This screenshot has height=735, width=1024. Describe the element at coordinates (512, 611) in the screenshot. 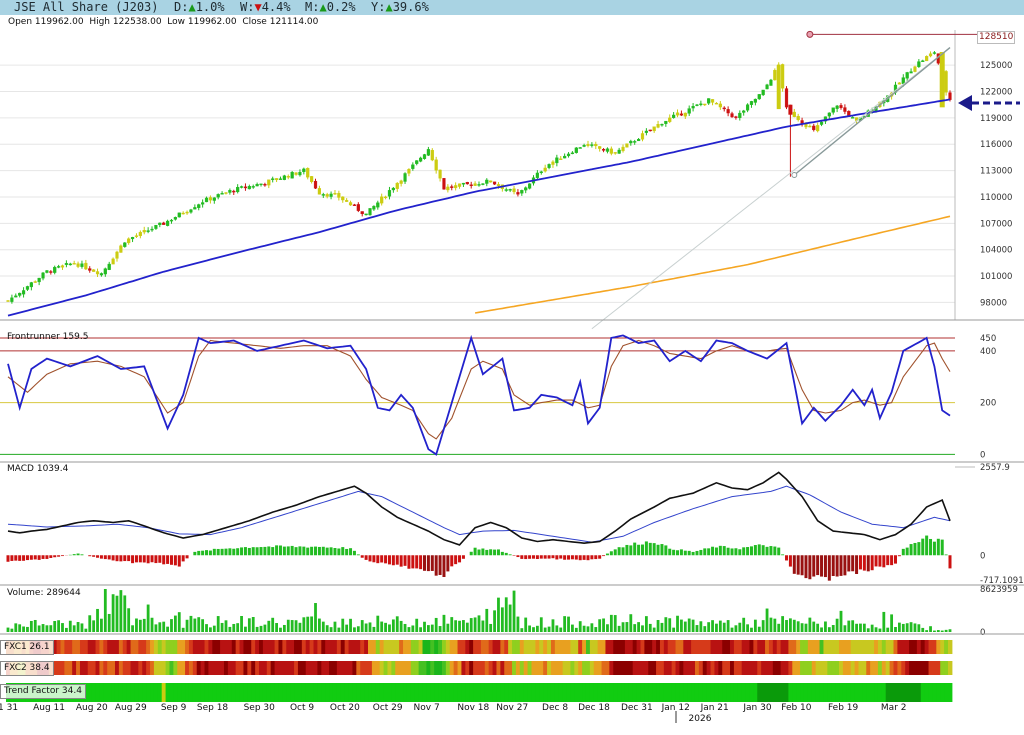

I see `volume-panel: 0 8623959` at that location.